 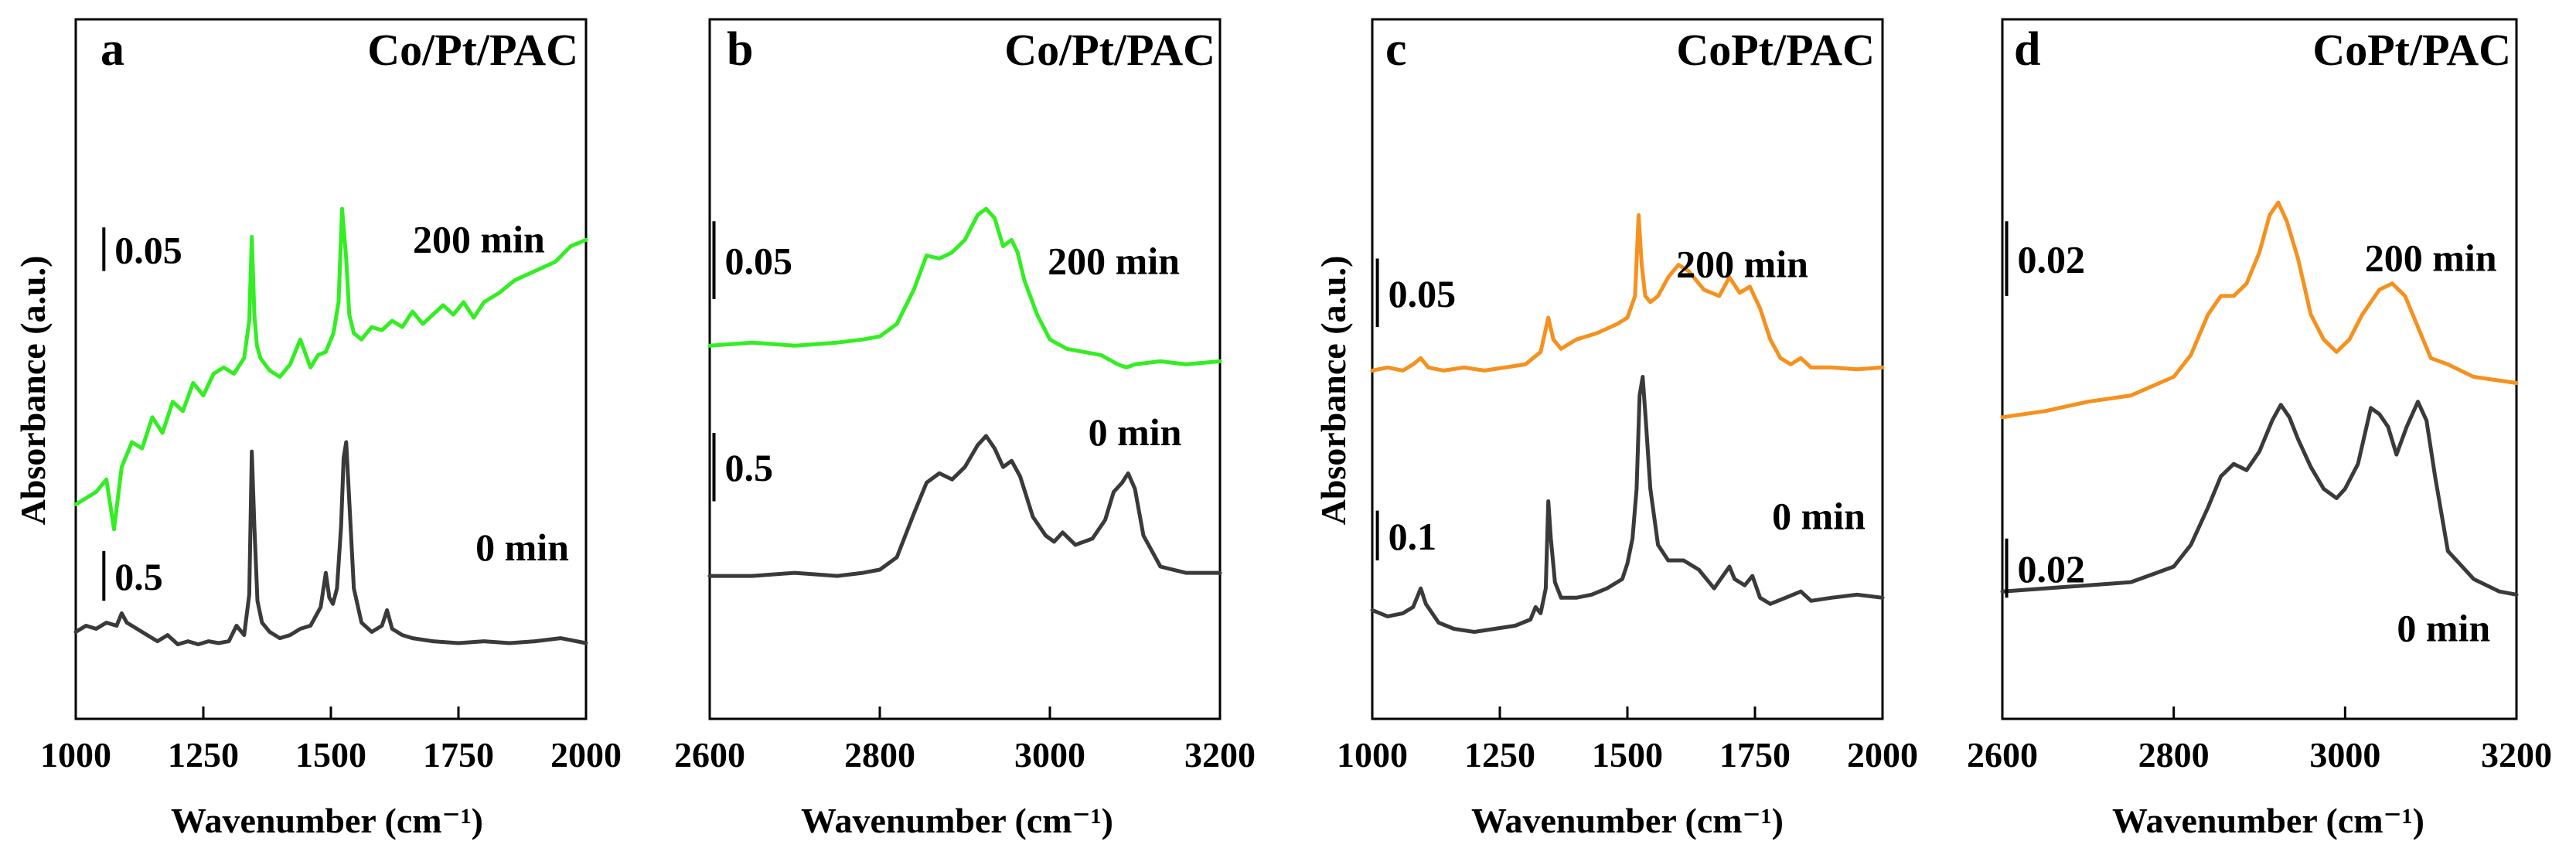 What do you see at coordinates (522, 547) in the screenshot?
I see `panel-a-series-label-0-min: 0 min` at bounding box center [522, 547].